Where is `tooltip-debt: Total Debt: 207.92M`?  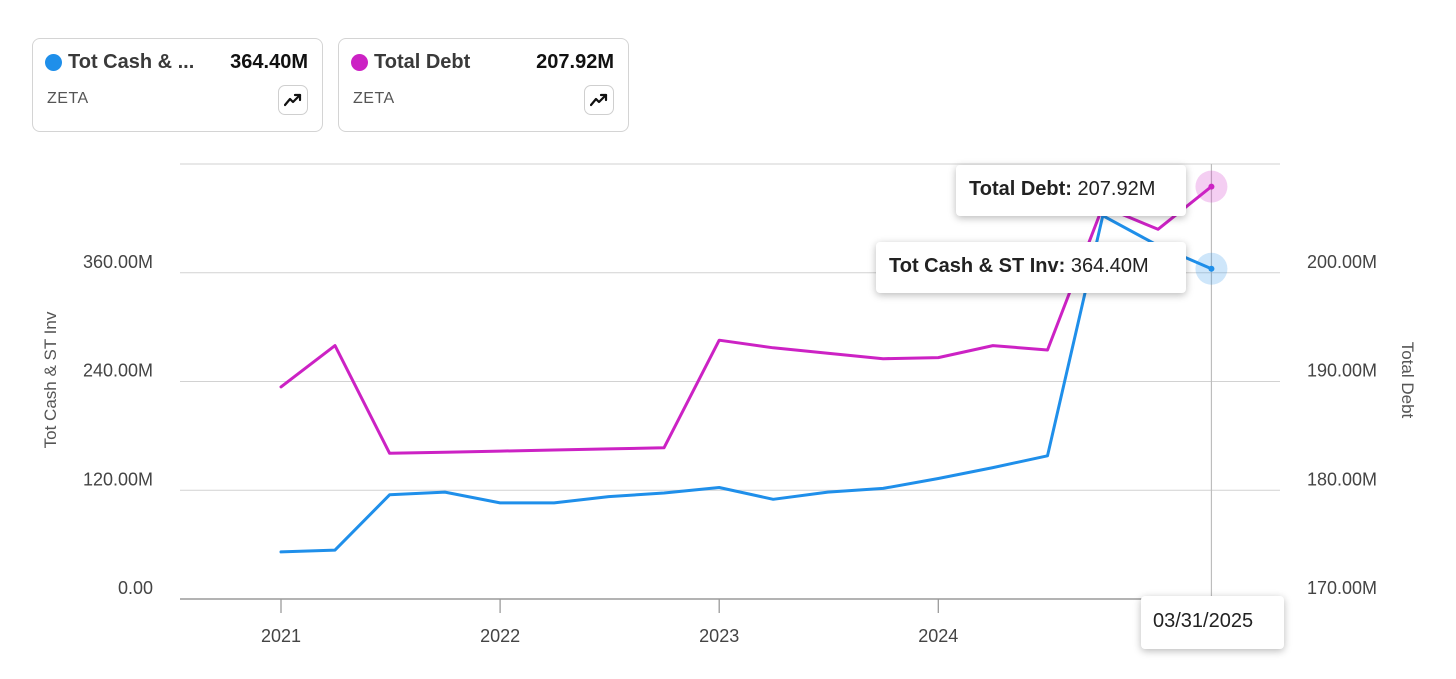 tooltip-debt: Total Debt: 207.92M is located at coordinates (1071, 190).